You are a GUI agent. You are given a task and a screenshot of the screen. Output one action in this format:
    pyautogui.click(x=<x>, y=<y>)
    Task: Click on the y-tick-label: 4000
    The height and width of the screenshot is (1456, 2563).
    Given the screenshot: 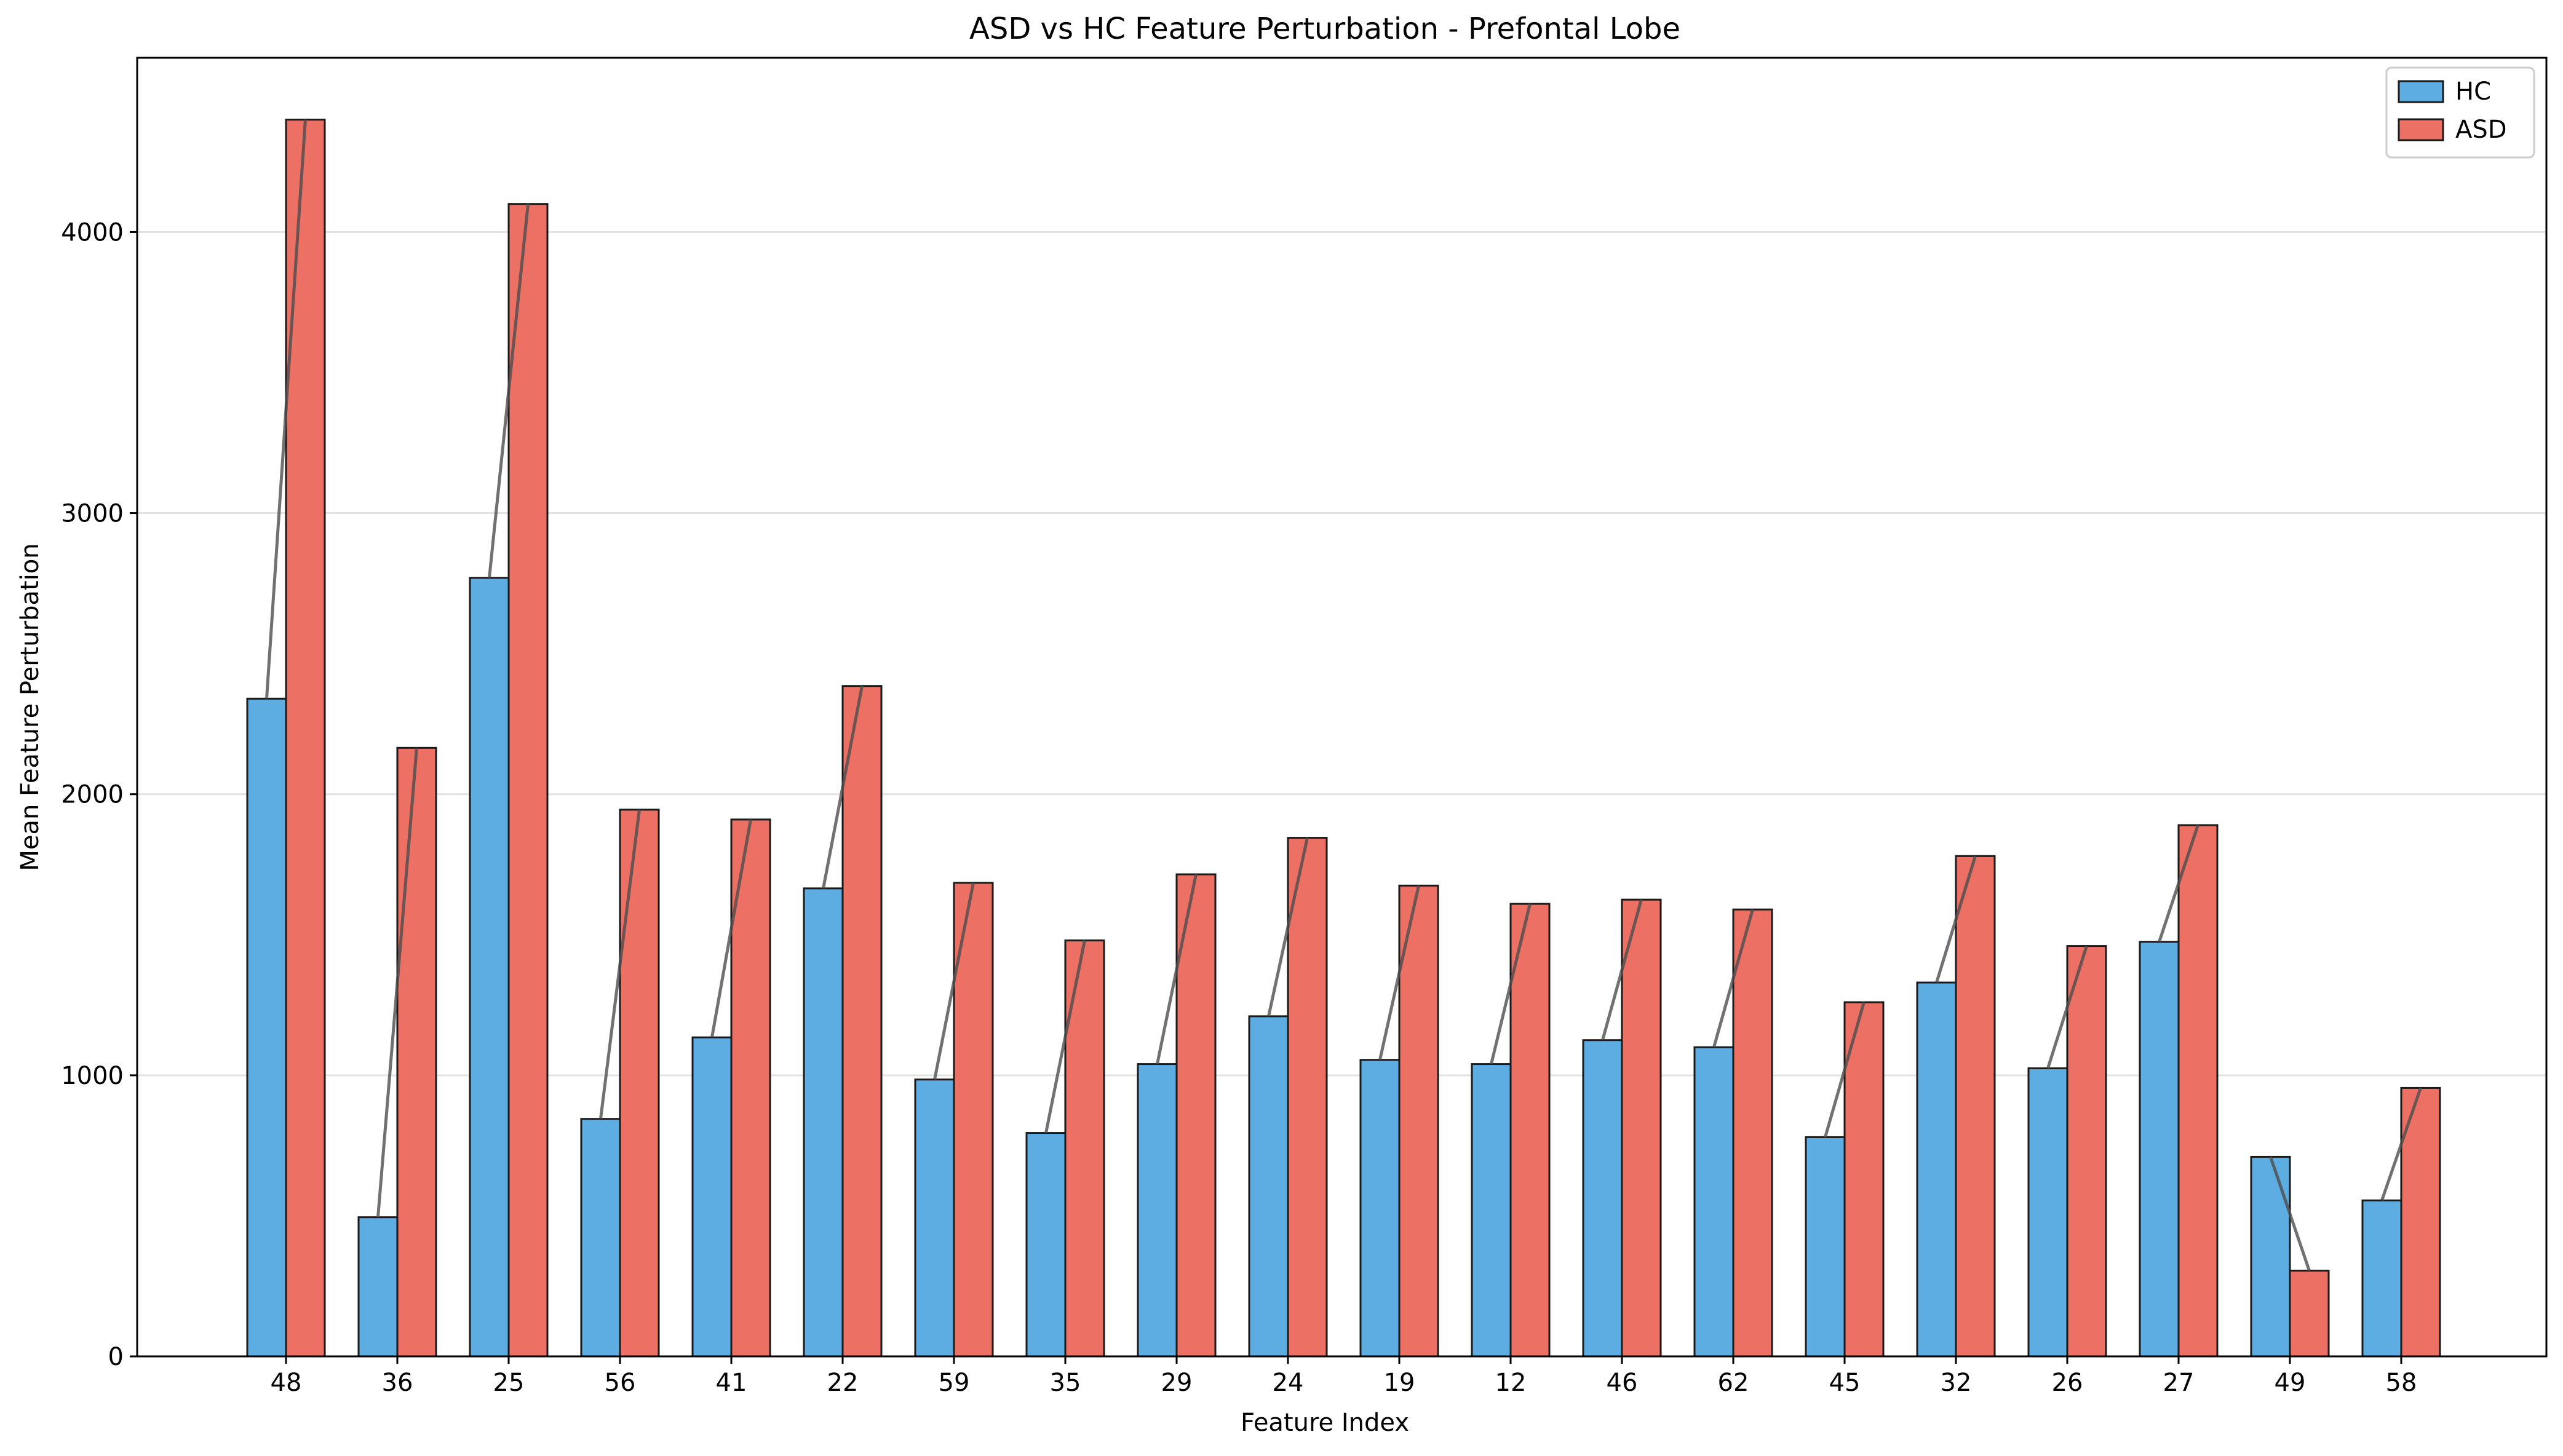 What is the action you would take?
    pyautogui.click(x=92, y=233)
    